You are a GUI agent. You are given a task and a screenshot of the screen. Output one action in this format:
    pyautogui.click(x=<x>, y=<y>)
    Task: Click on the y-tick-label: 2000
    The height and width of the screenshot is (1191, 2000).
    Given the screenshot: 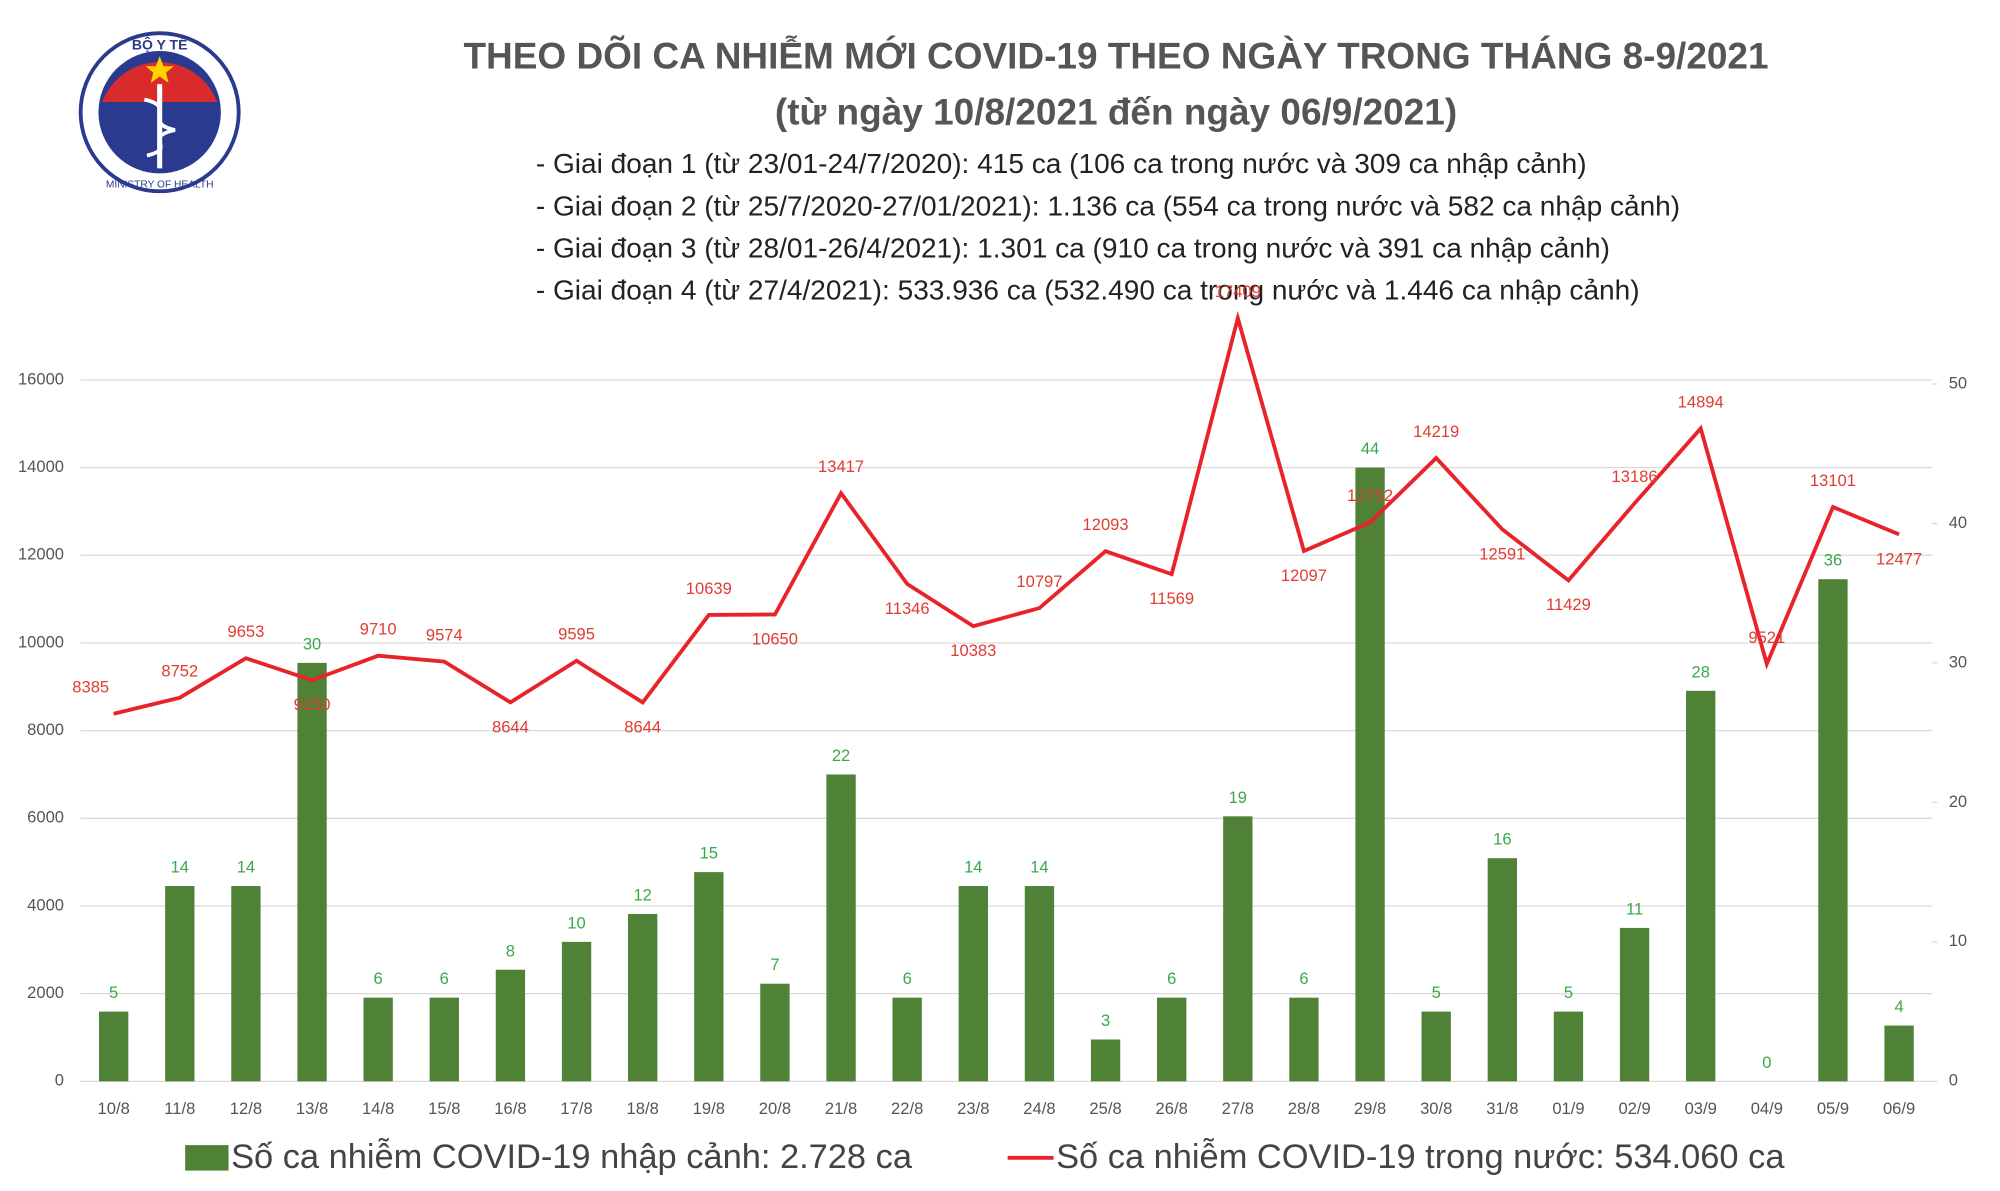 What is the action you would take?
    pyautogui.click(x=45, y=992)
    